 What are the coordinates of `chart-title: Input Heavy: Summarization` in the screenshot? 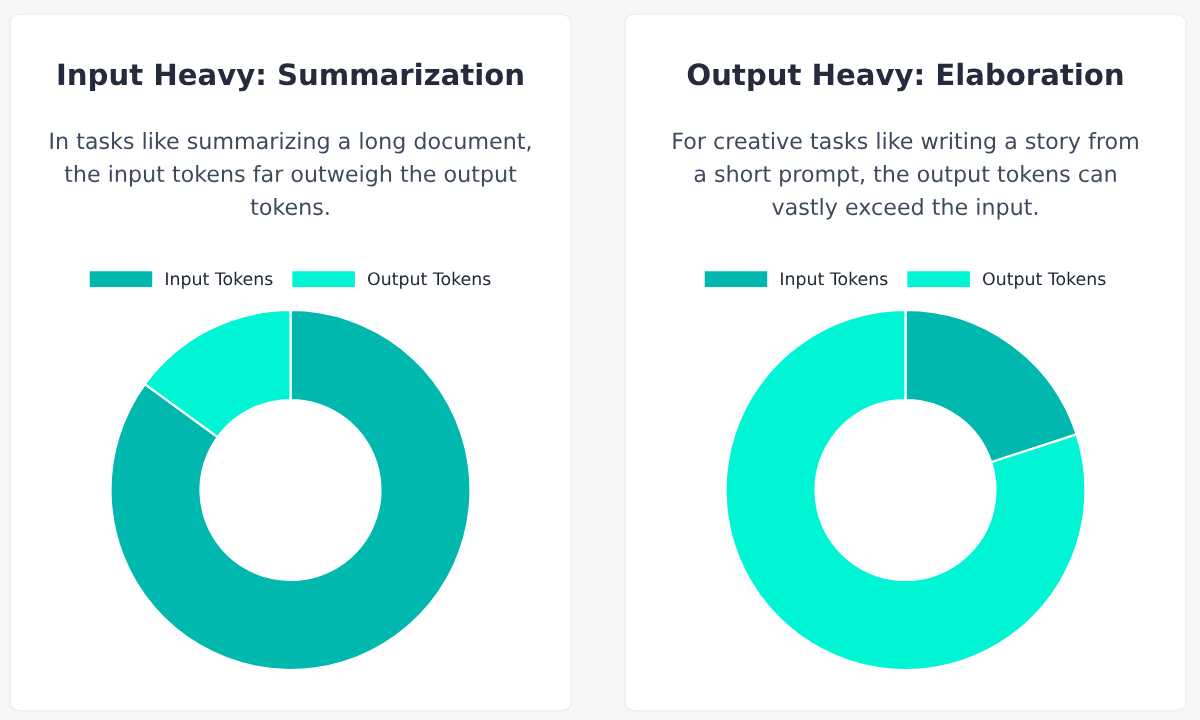 It's located at (290, 77).